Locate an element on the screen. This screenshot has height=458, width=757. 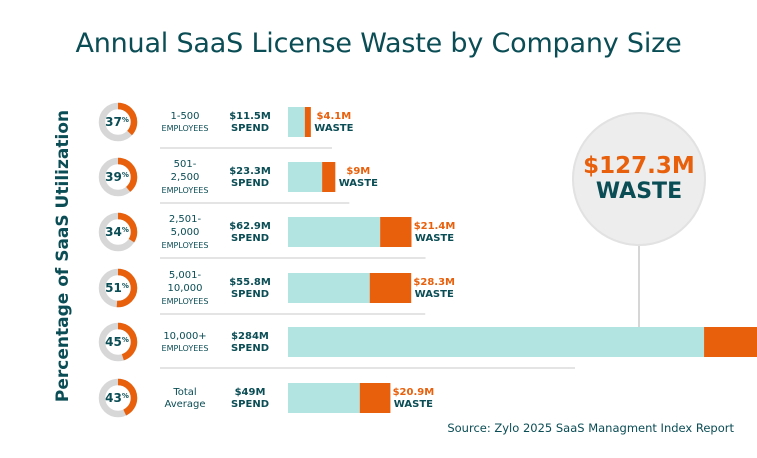
category-label: Total is located at coordinates (184, 392).